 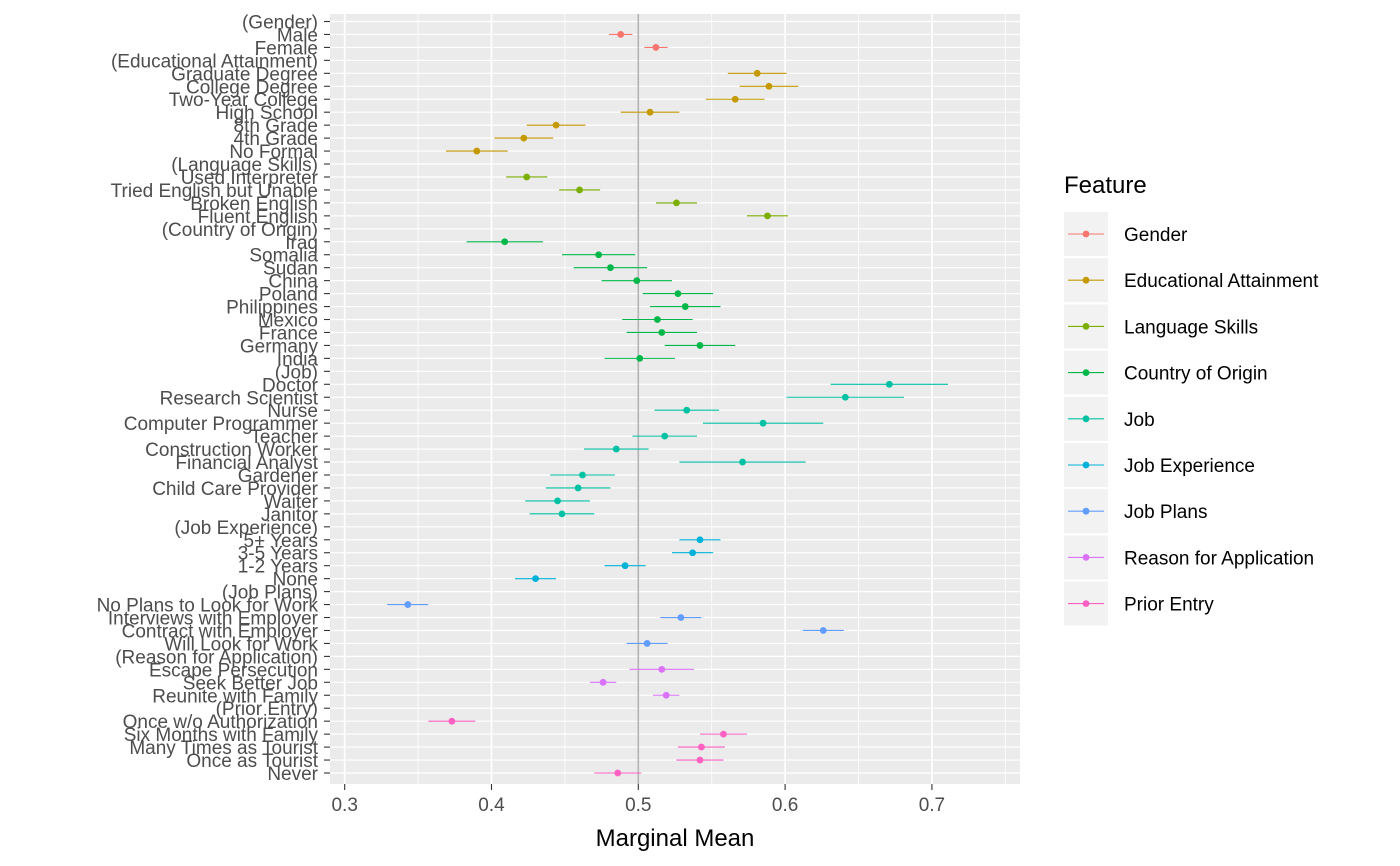 I want to click on data-point-gardener, so click(x=582, y=475).